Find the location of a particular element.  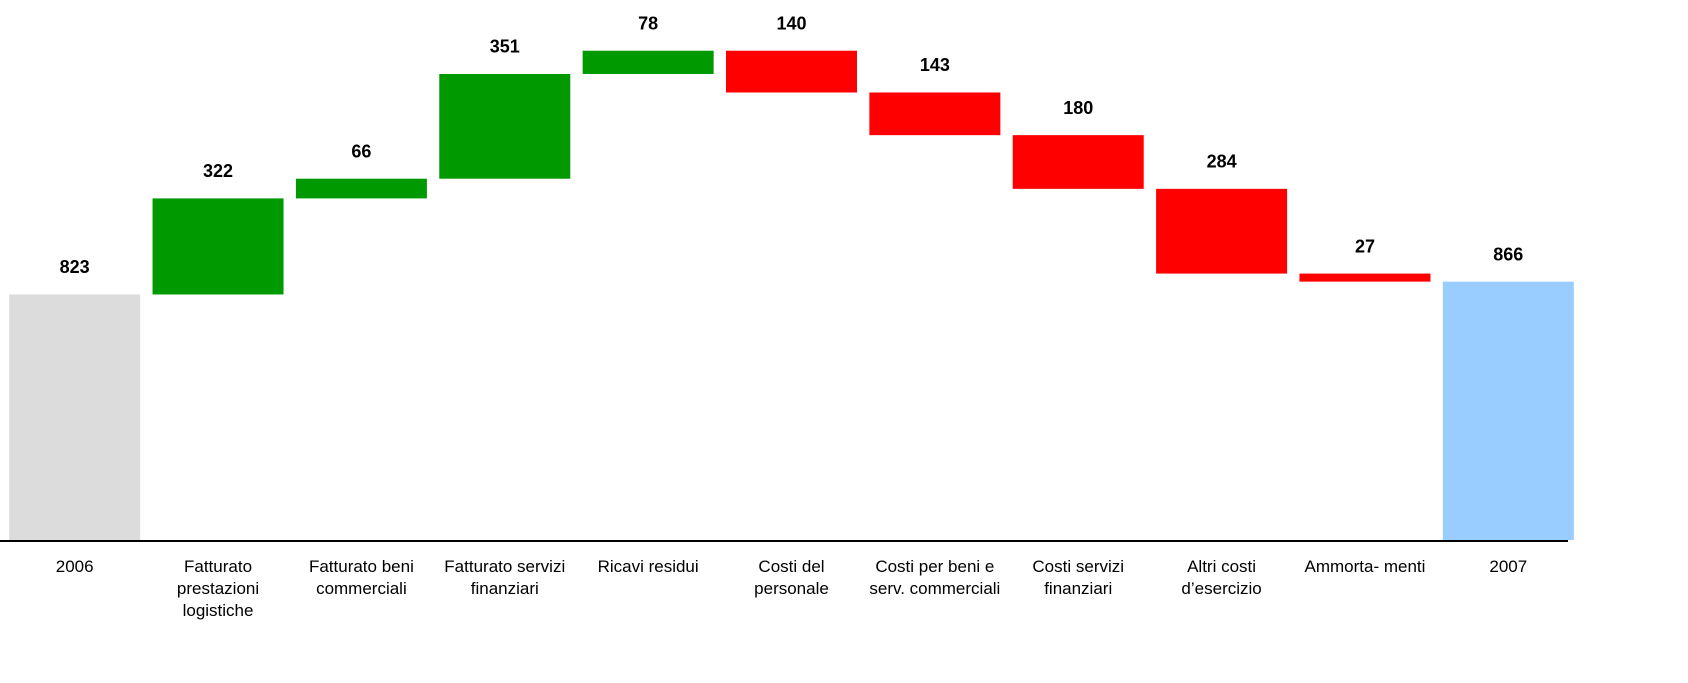

value-label: 27 is located at coordinates (1365, 246).